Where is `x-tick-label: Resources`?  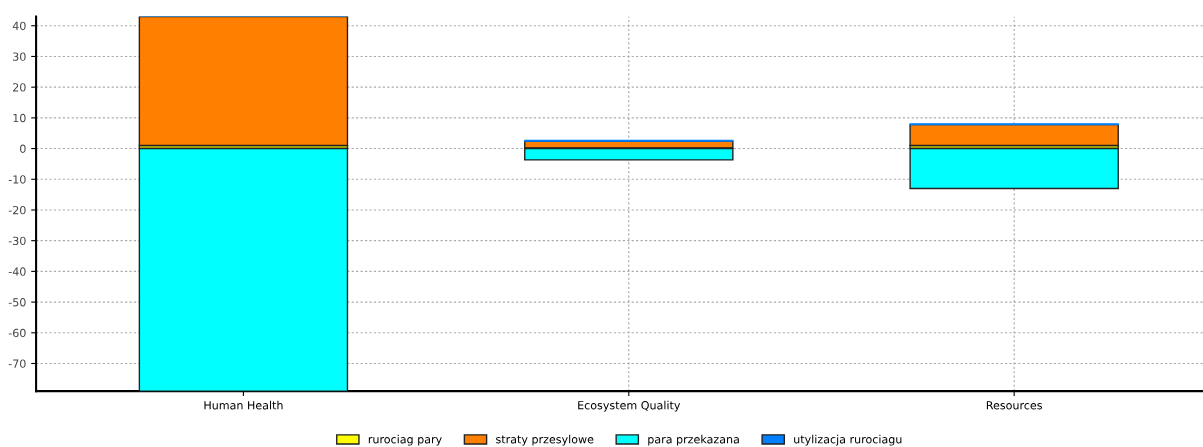 x-tick-label: Resources is located at coordinates (1014, 405).